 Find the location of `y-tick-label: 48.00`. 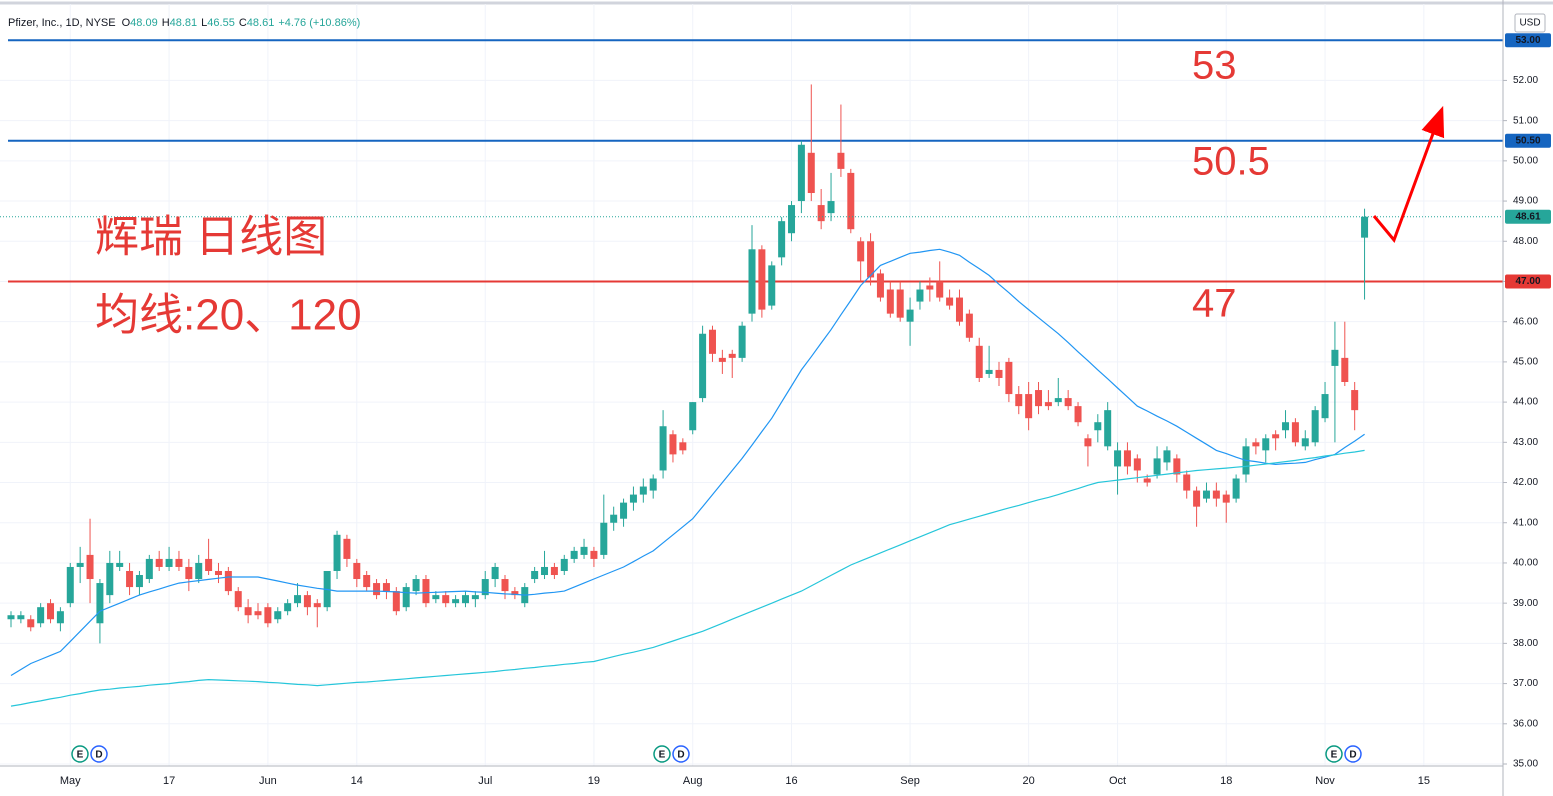

y-tick-label: 48.00 is located at coordinates (1525, 241).